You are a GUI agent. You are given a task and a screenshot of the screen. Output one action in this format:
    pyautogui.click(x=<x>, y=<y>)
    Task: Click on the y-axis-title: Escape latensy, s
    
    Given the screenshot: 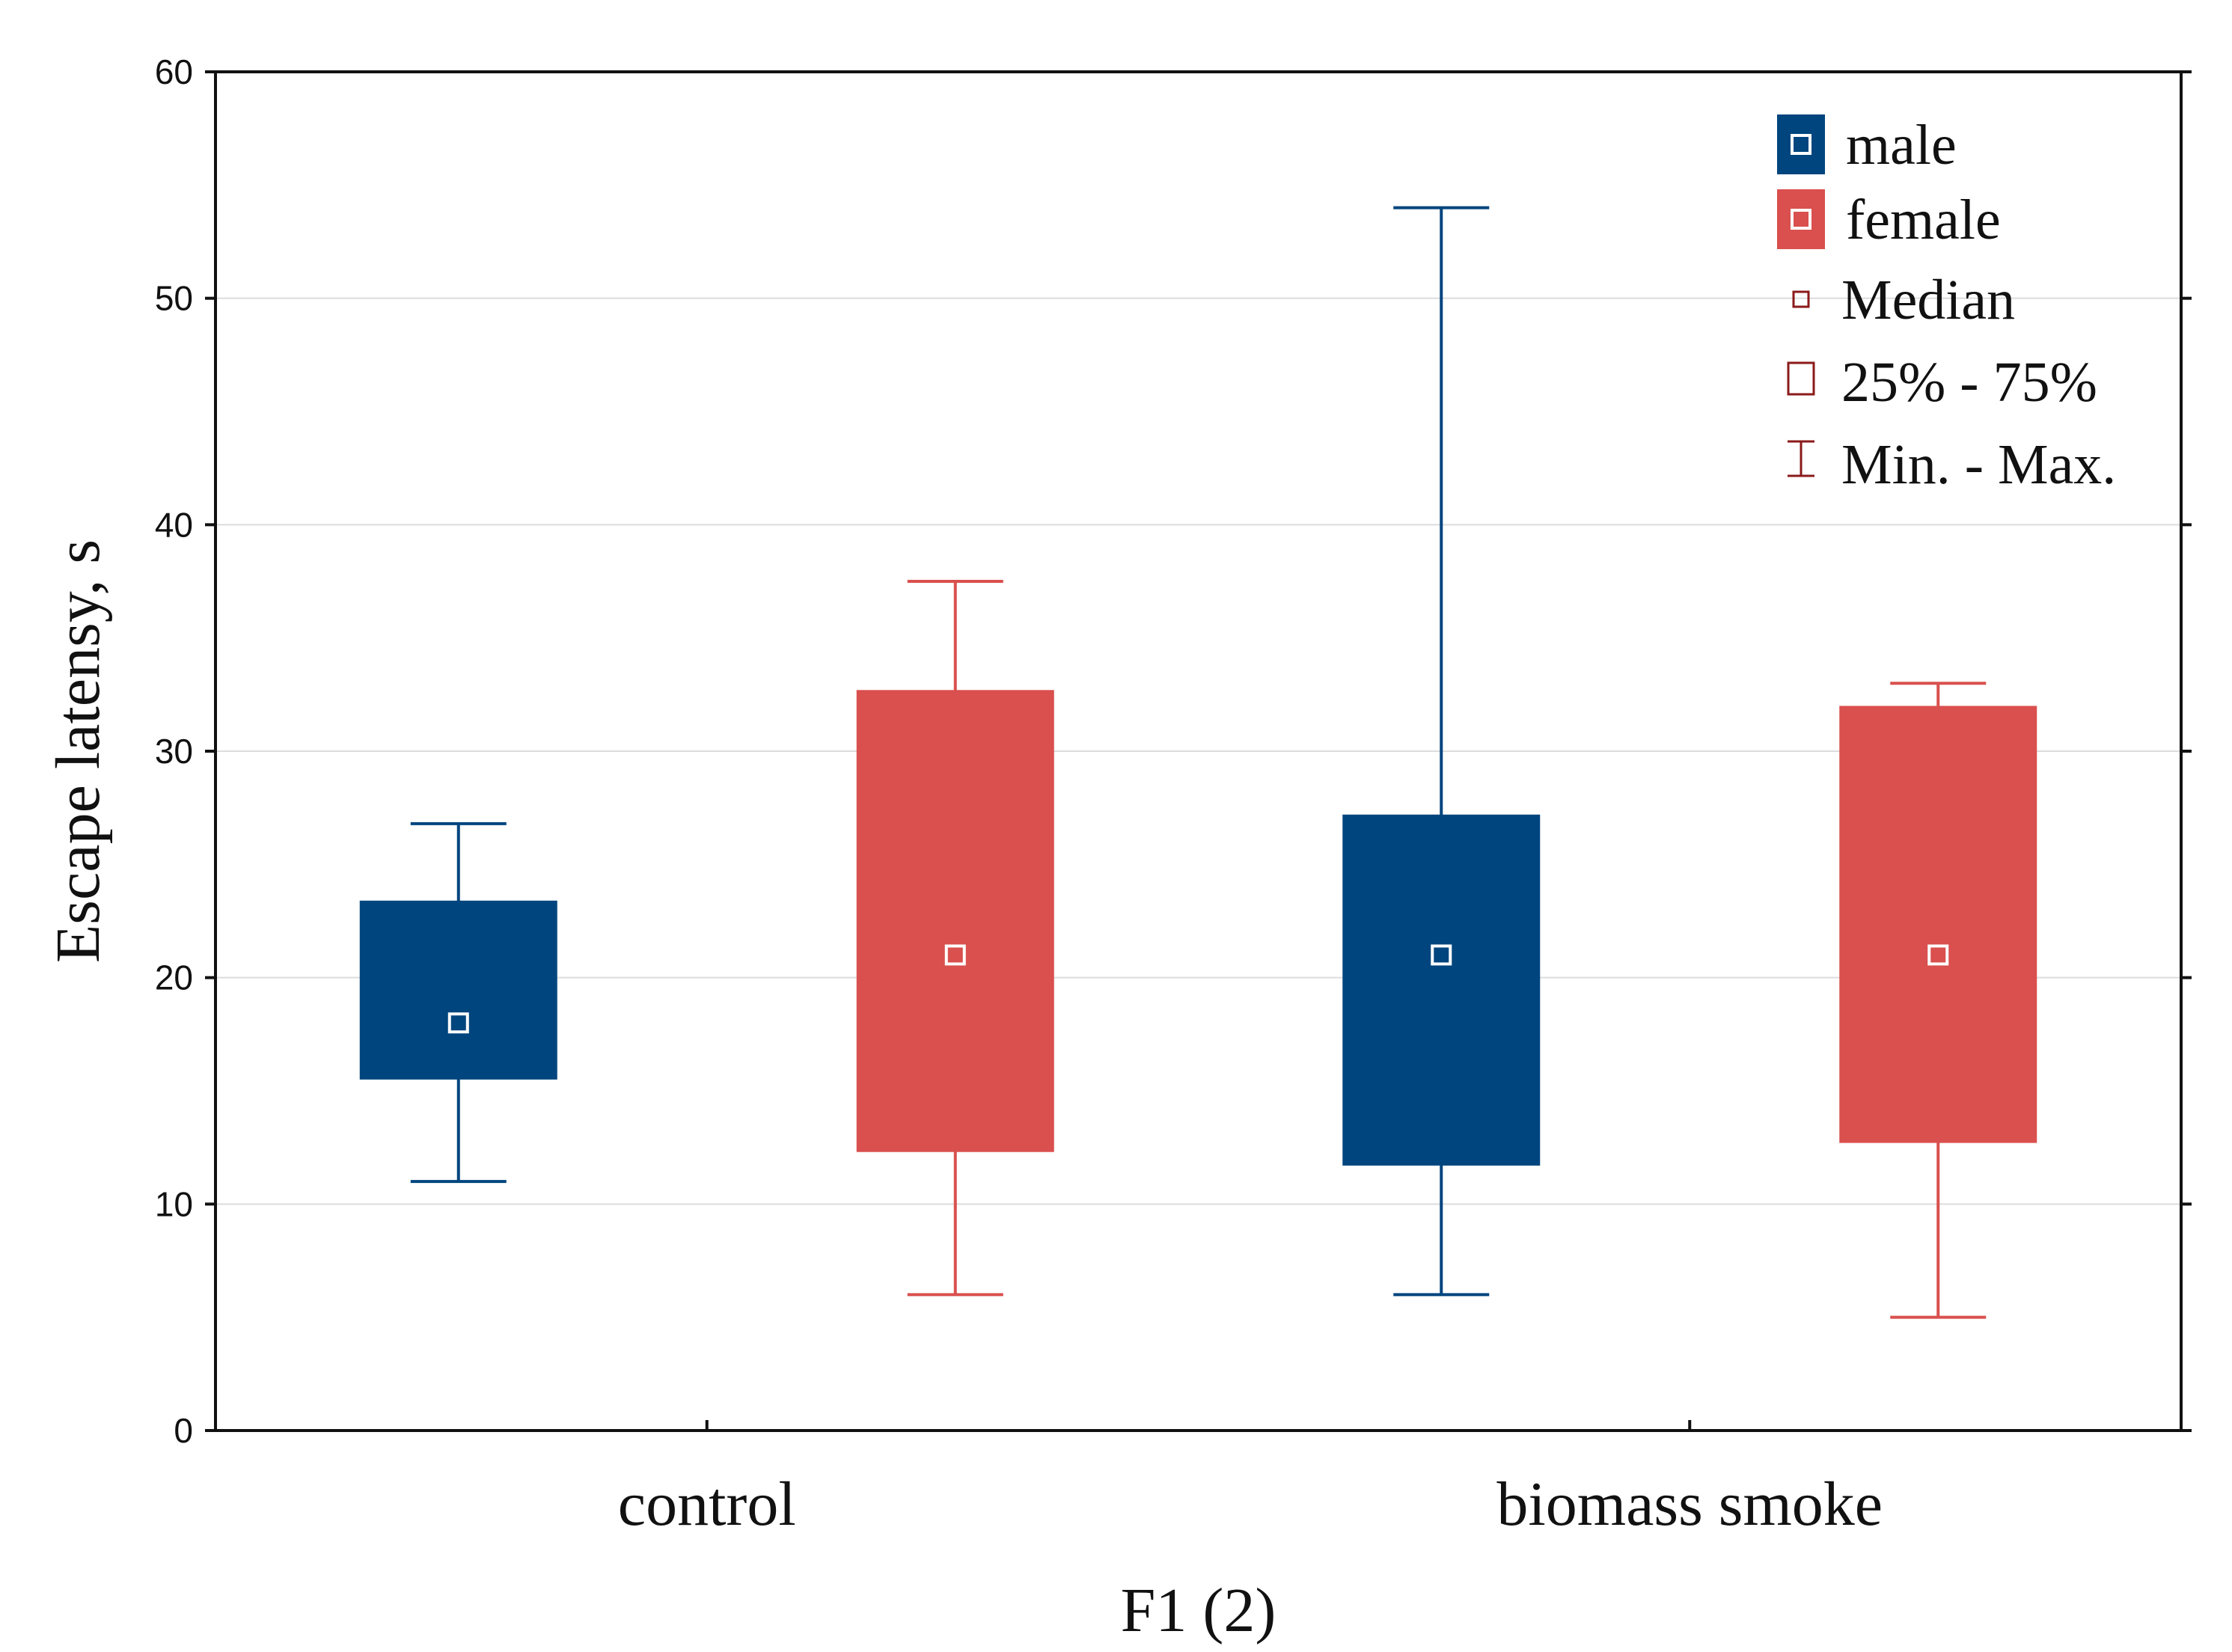 What is the action you would take?
    pyautogui.click(x=78, y=751)
    